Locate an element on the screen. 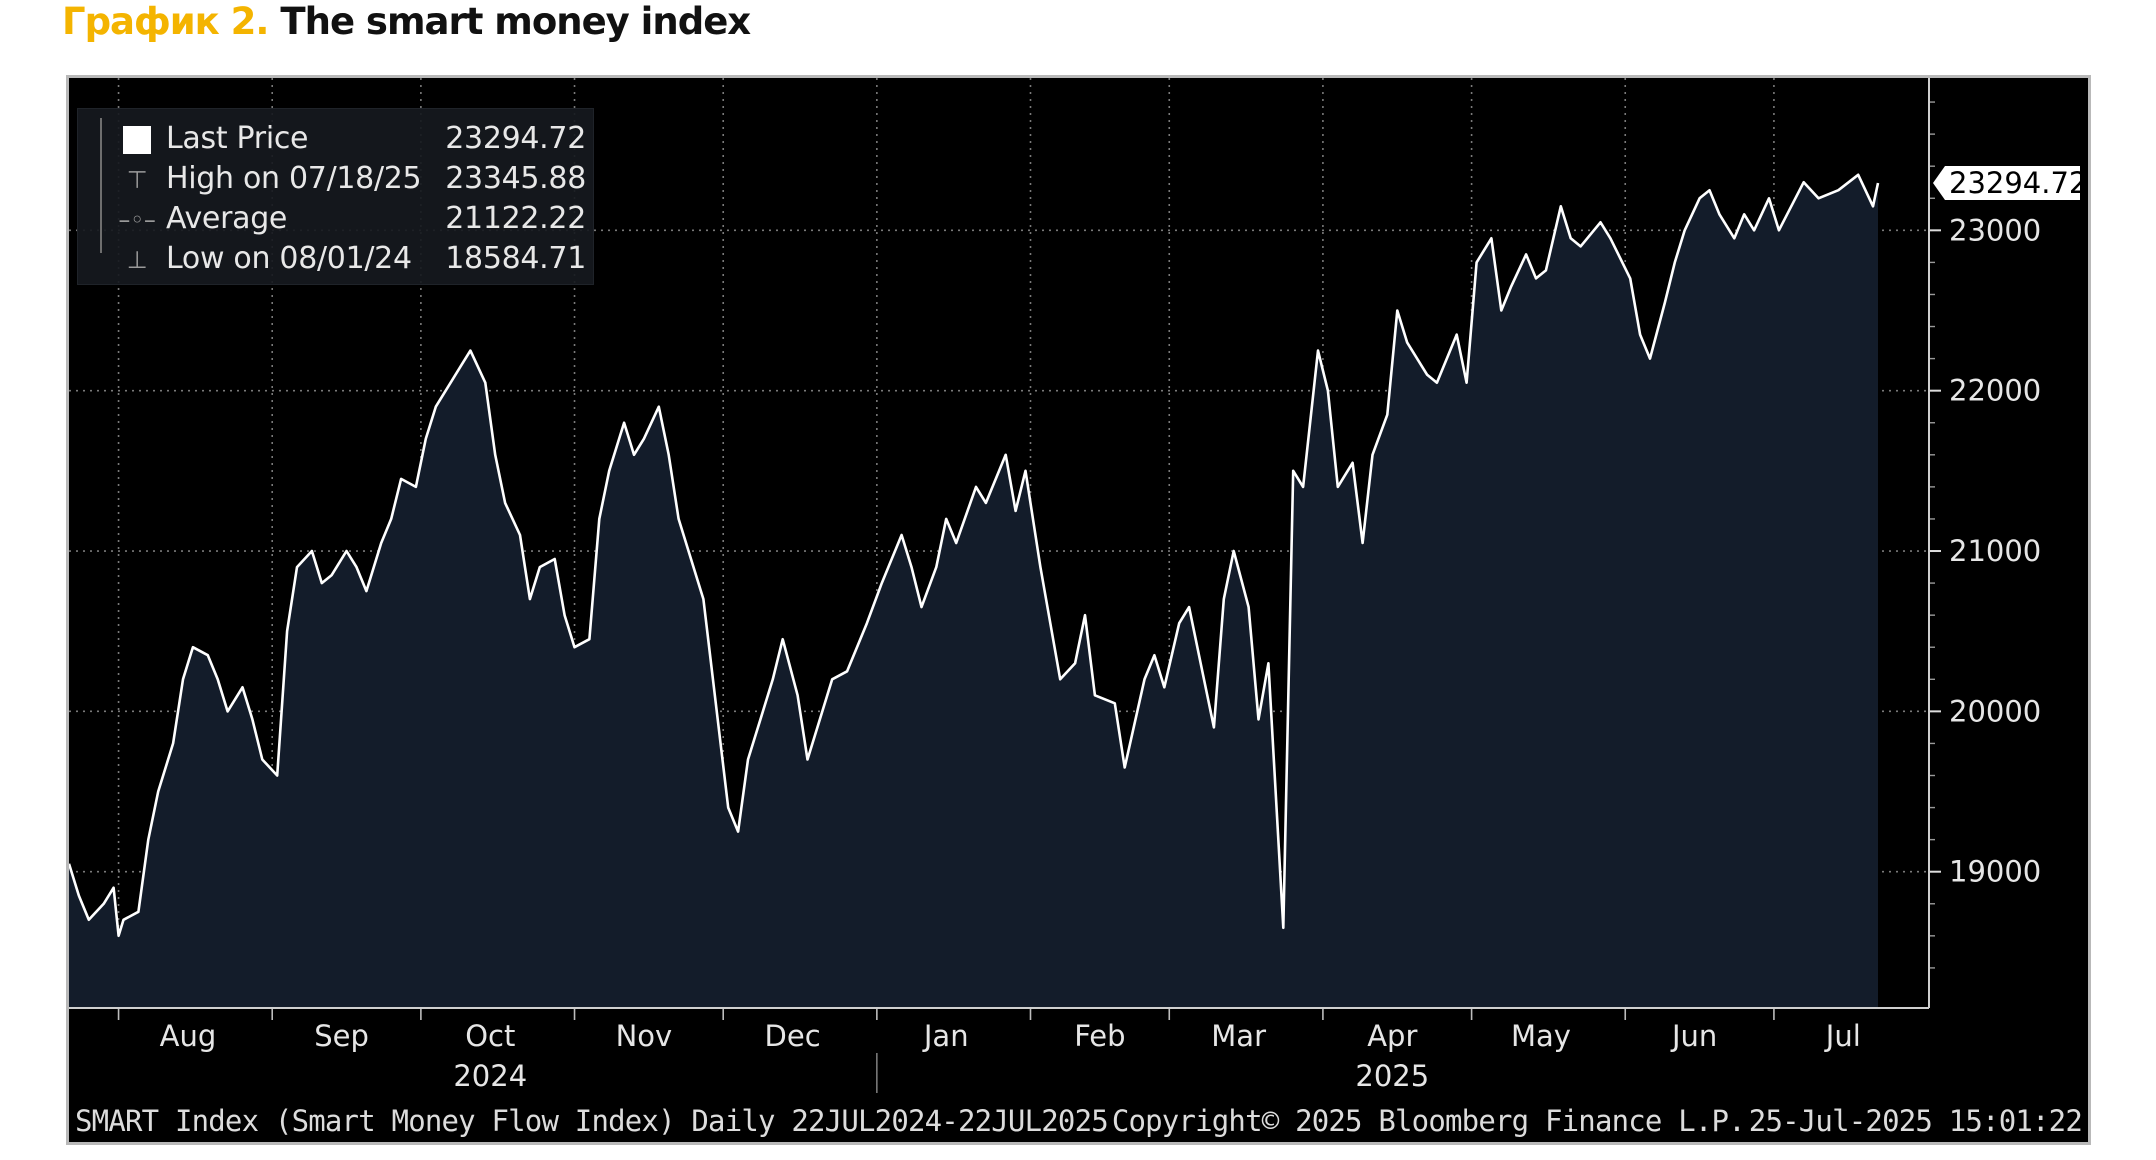  y-tick-label: 22000 is located at coordinates (1995, 391).